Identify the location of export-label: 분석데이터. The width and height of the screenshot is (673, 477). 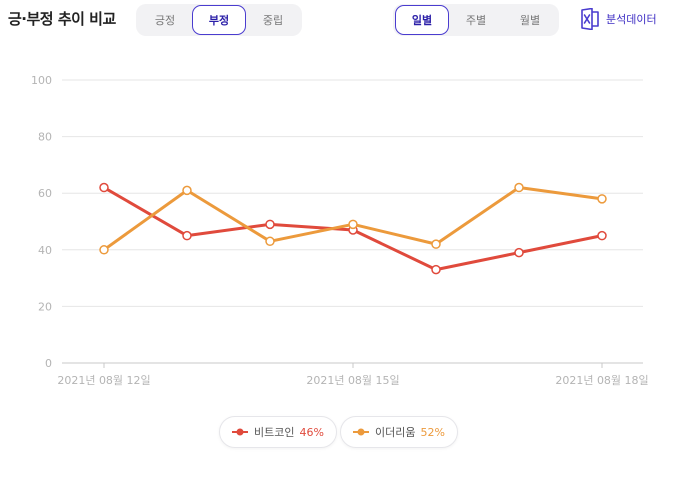
(631, 19).